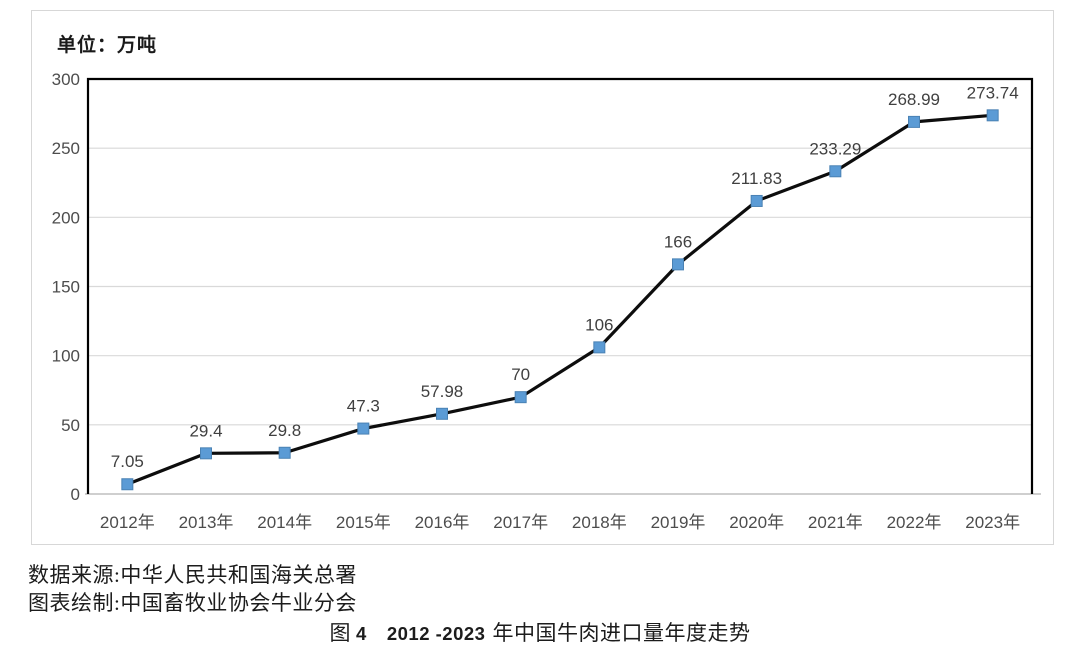 This screenshot has width=1080, height=663. What do you see at coordinates (436, 633) in the screenshot?
I see `caption-years: 2012 -2023` at bounding box center [436, 633].